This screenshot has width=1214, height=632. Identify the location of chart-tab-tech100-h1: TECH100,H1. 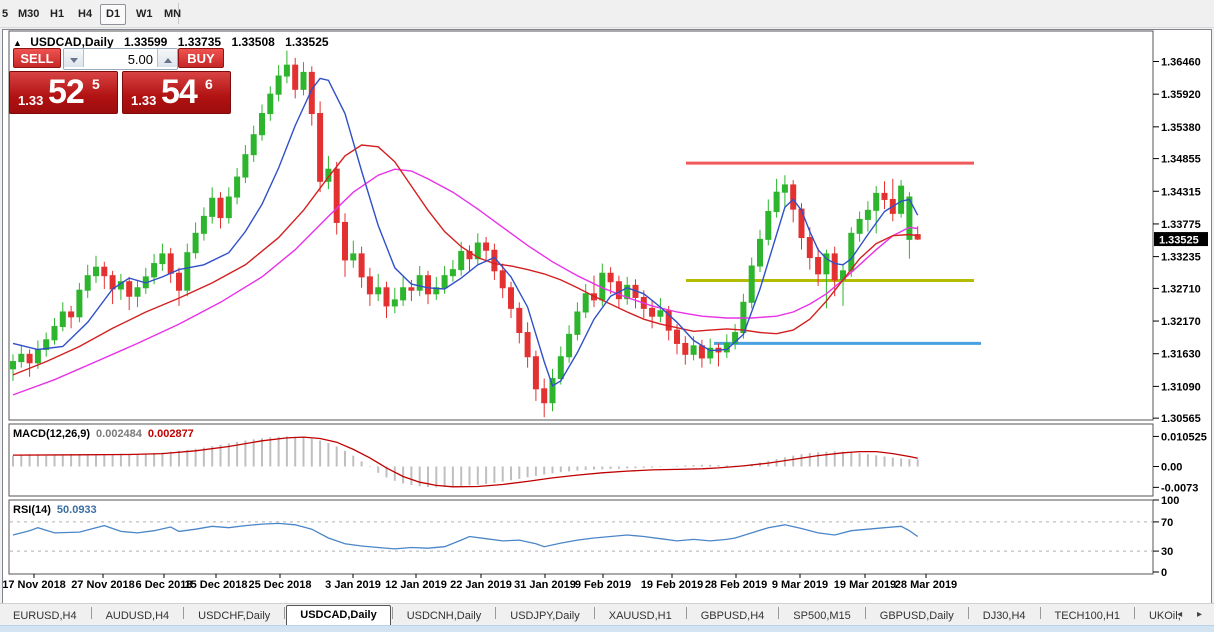
(1087, 616).